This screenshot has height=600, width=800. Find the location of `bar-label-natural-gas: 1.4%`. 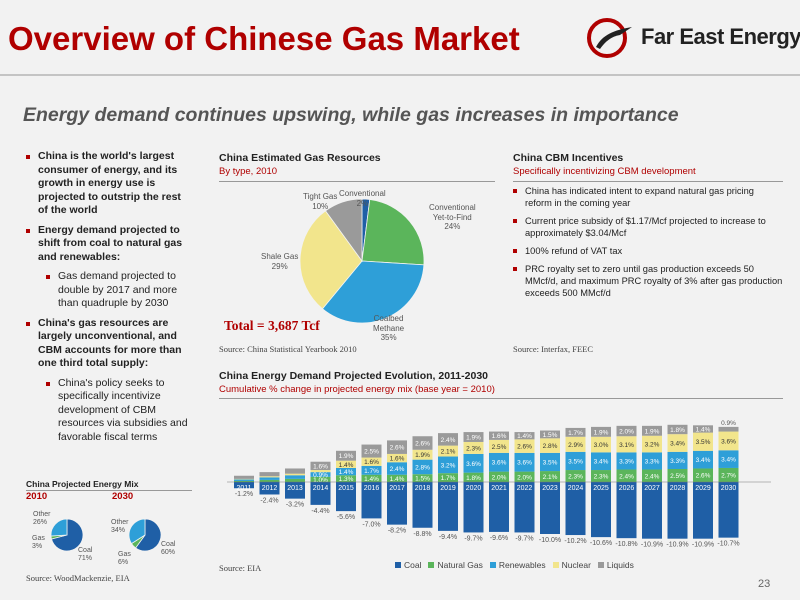

bar-label-natural-gas: 1.4% is located at coordinates (397, 479).